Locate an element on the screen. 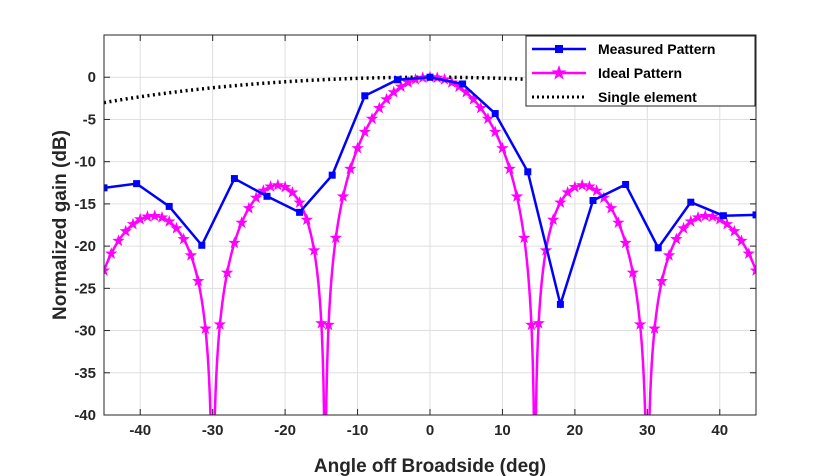 This screenshot has width=830, height=476. x-tick-label: 20 is located at coordinates (575, 430).